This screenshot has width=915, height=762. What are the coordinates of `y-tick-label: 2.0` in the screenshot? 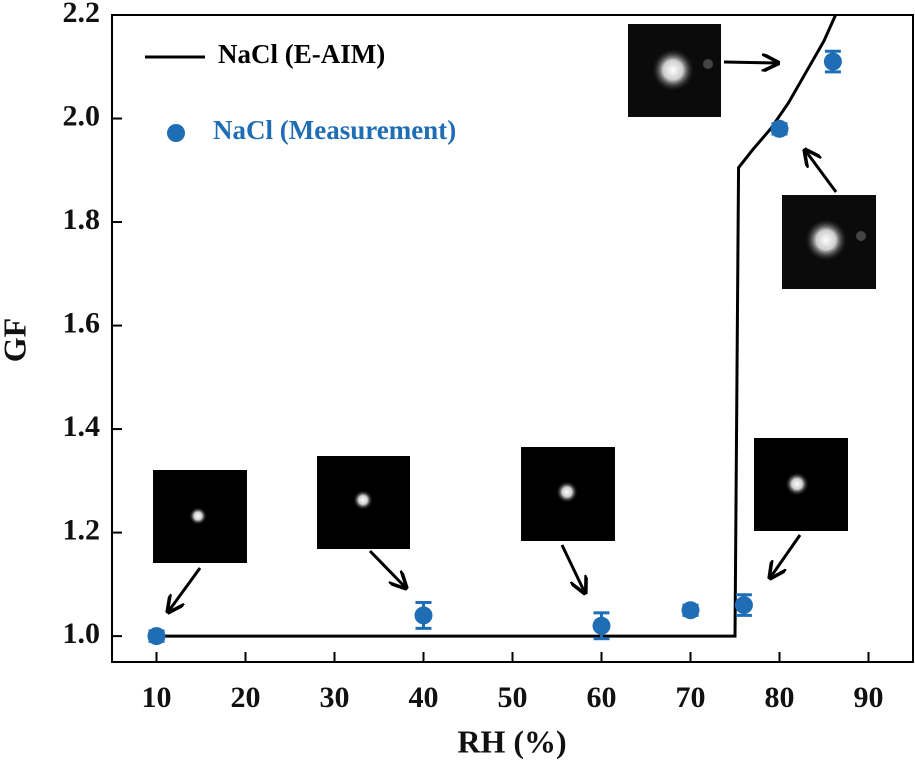 It's located at (82, 115).